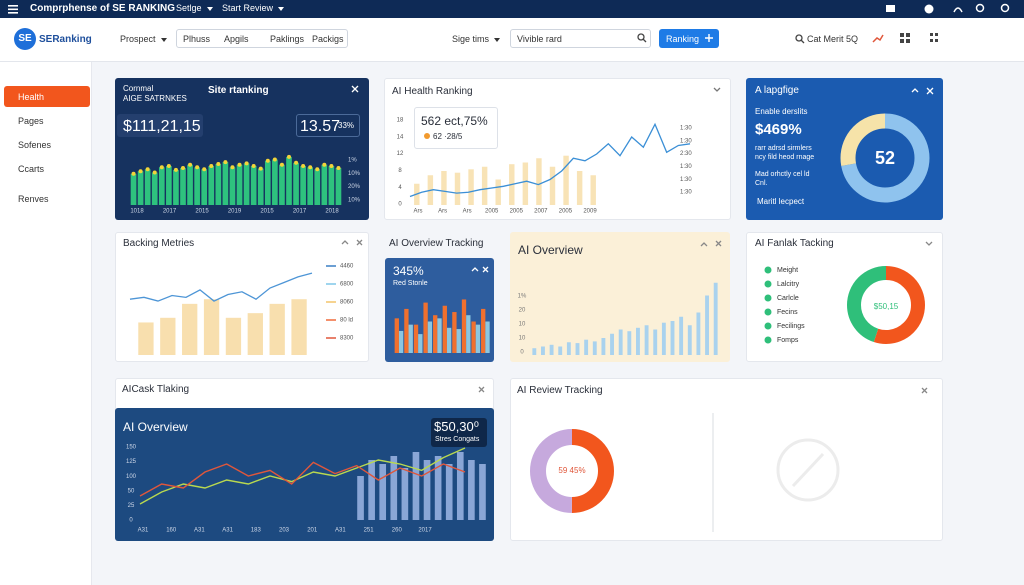 The image size is (1024, 585). I want to click on tab: Paklings, so click(287, 39).